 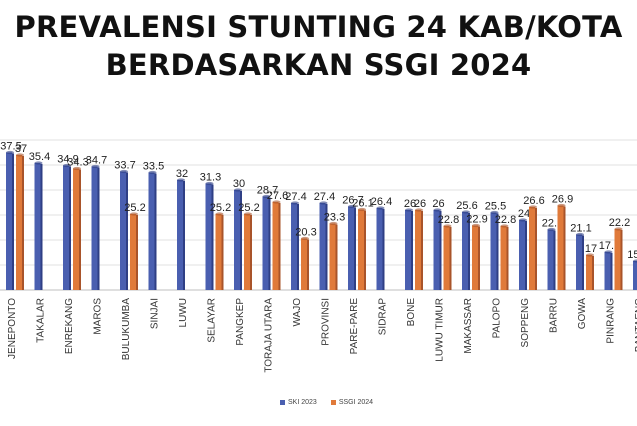 I want to click on x-tick-label: TAKALAR, so click(x=41, y=320).